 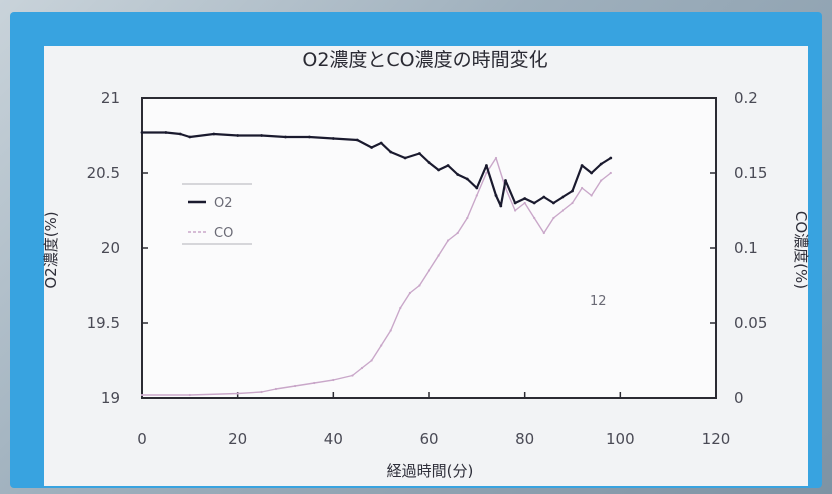 What do you see at coordinates (110, 98) in the screenshot?
I see `y-tick-label: 21` at bounding box center [110, 98].